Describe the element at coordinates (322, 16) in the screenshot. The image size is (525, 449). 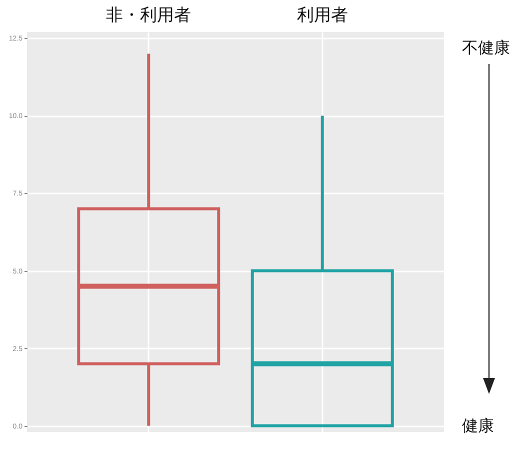
I see `x-tick-label: 利用者` at that location.